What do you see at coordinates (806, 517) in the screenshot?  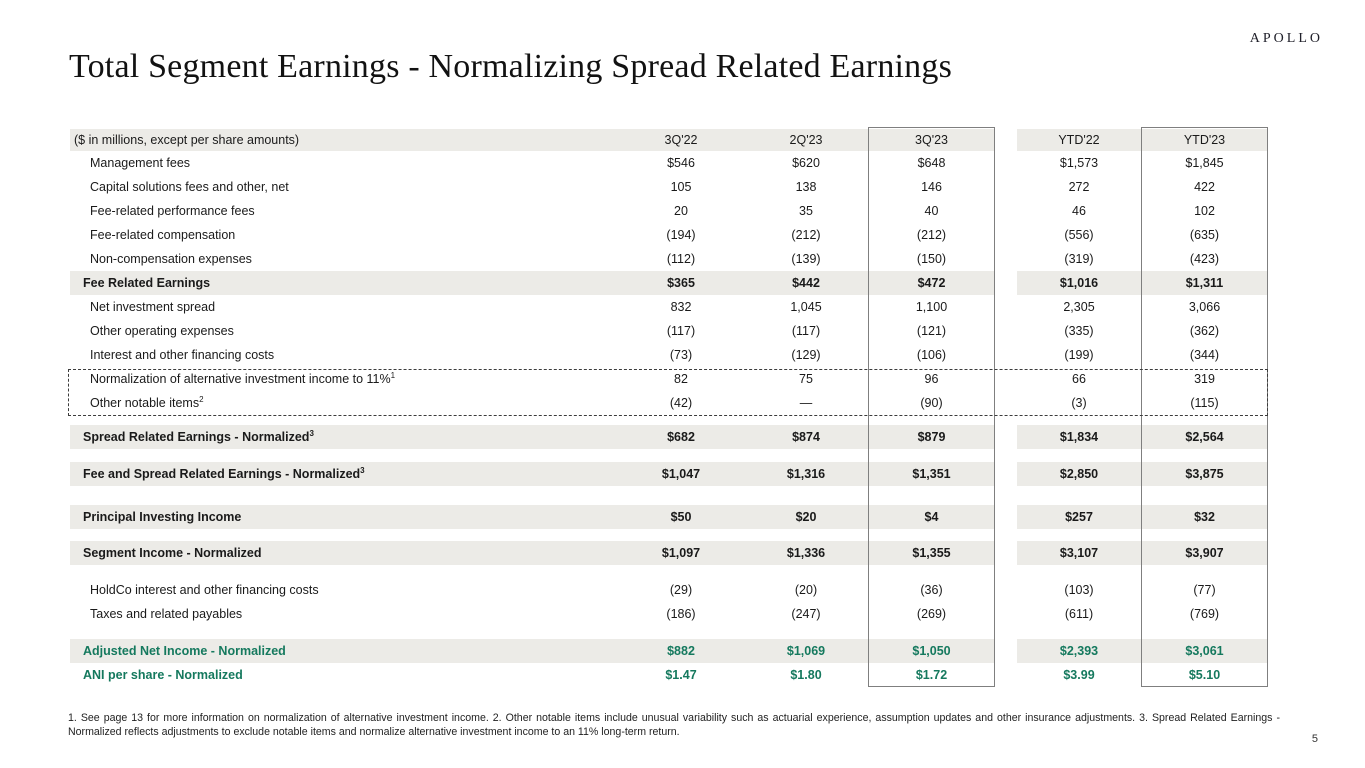 I see `row-value: $20` at bounding box center [806, 517].